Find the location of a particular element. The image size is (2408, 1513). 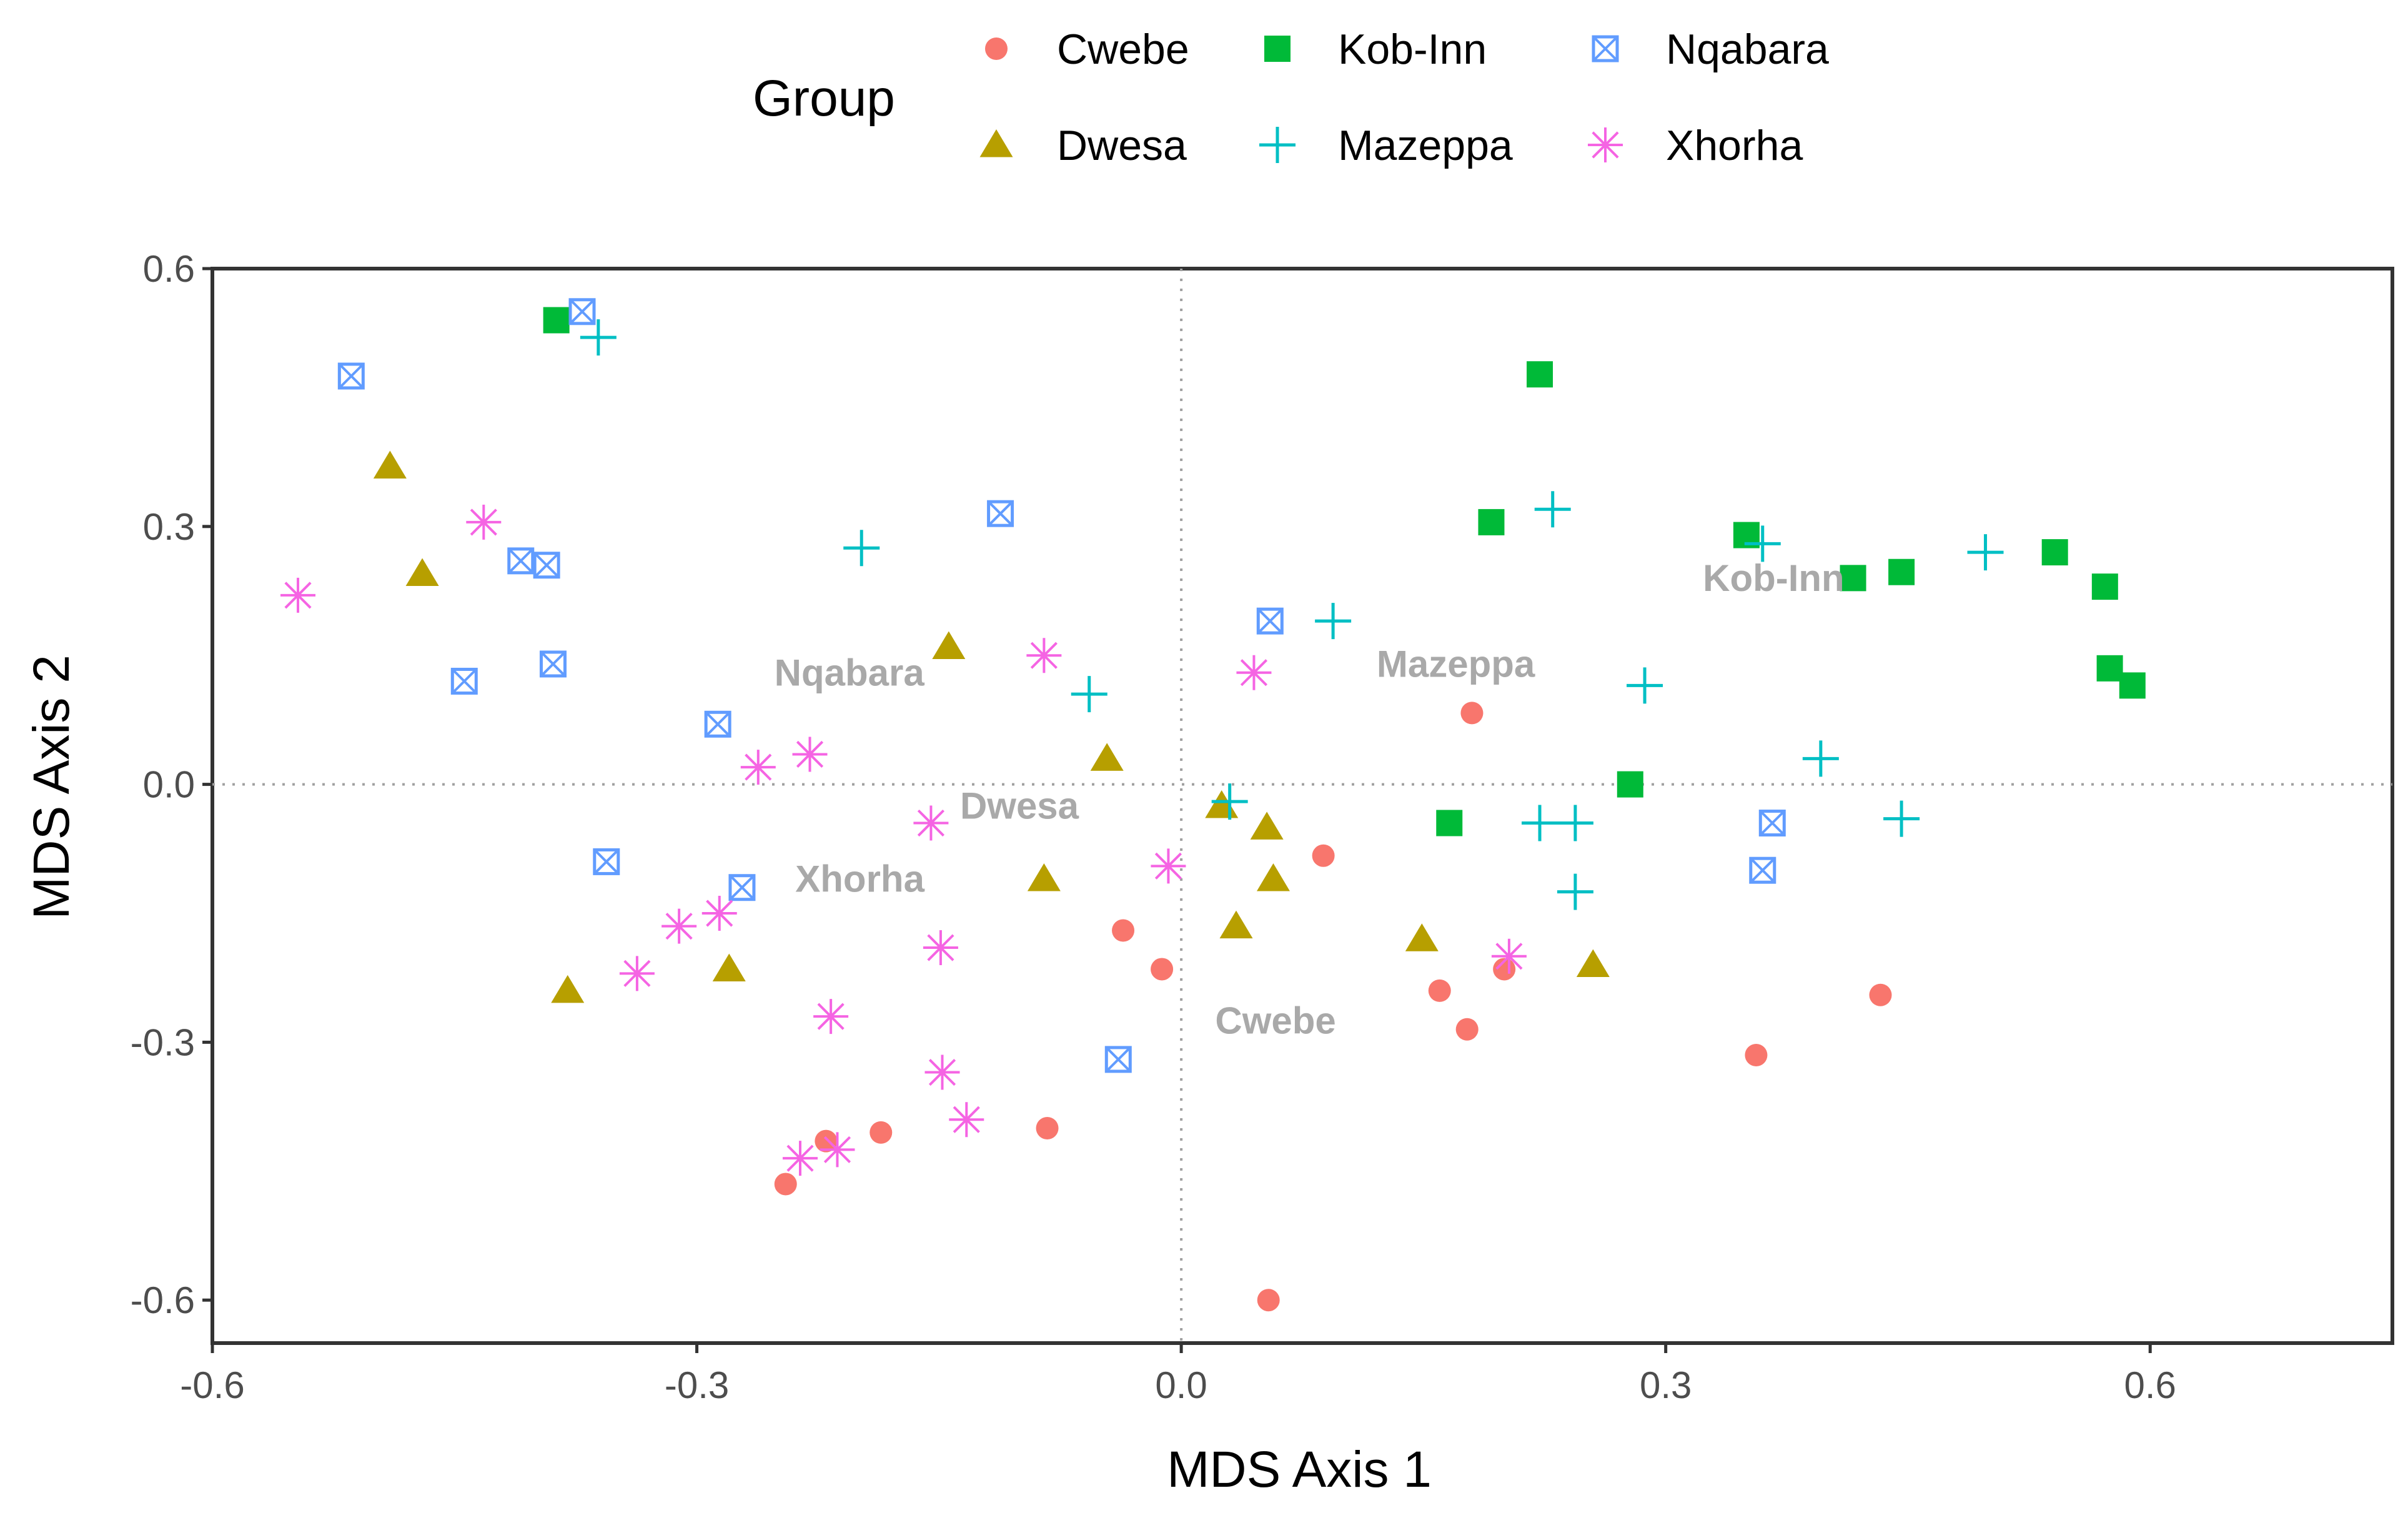

legend-item-nqabara: Nqabara is located at coordinates (1710, 50).